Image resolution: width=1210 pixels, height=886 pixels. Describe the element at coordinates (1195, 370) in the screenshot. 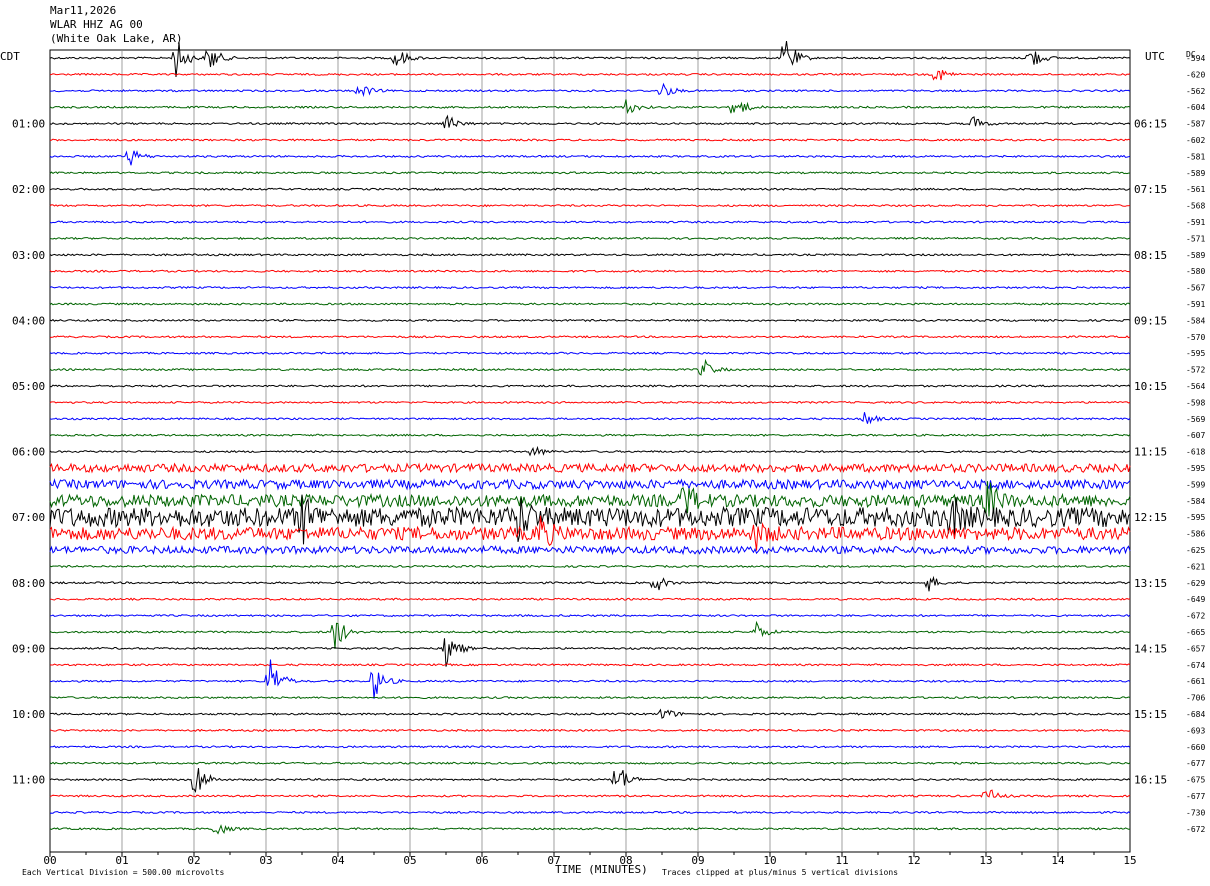

I see `dc-offset-label: -572` at that location.